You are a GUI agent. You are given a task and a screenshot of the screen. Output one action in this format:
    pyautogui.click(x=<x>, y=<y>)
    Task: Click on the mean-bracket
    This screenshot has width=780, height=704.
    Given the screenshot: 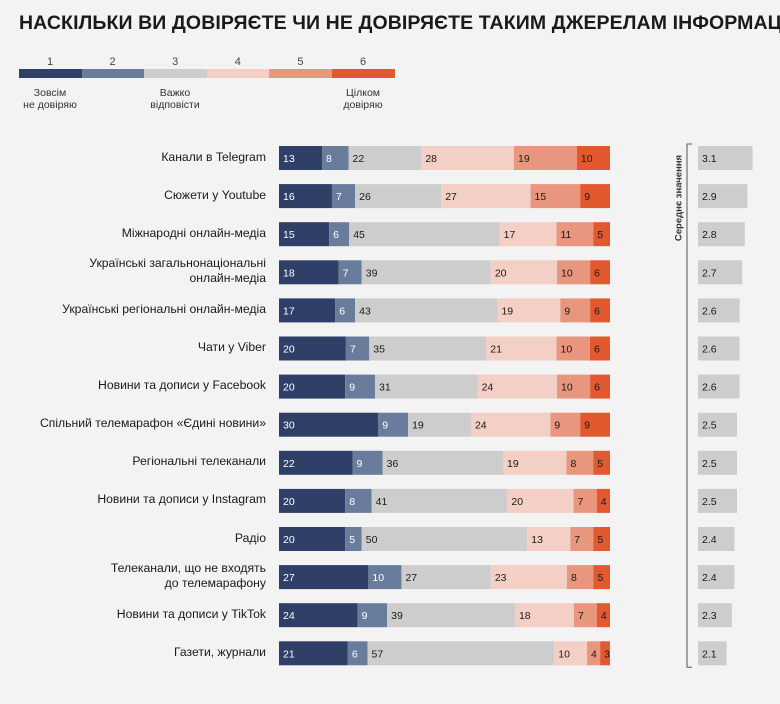 What is the action you would take?
    pyautogui.click(x=689, y=405)
    